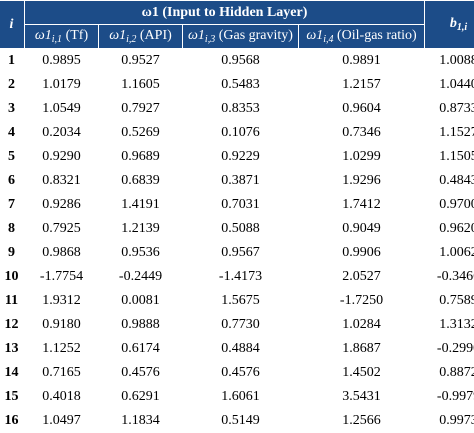  Describe the element at coordinates (141, 61) in the screenshot. I see `weight-api-cell: 0.9527` at that location.